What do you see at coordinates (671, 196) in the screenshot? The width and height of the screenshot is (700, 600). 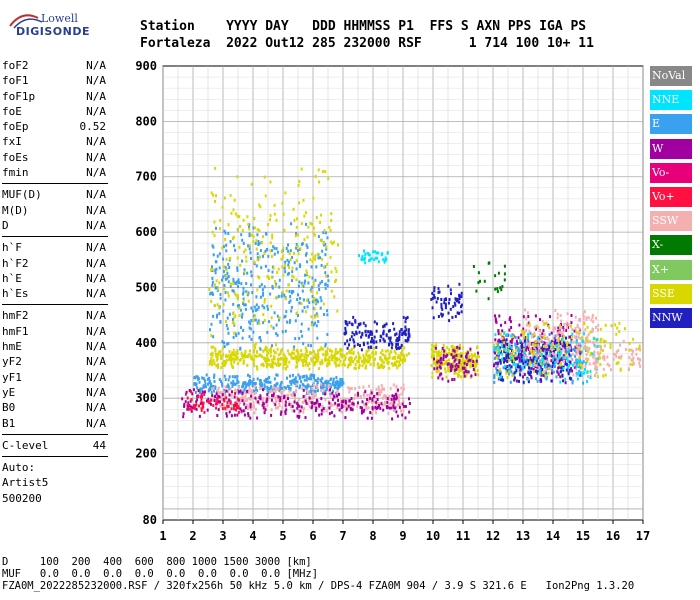 I see `legend-item-vo: Vo+` at bounding box center [671, 196].